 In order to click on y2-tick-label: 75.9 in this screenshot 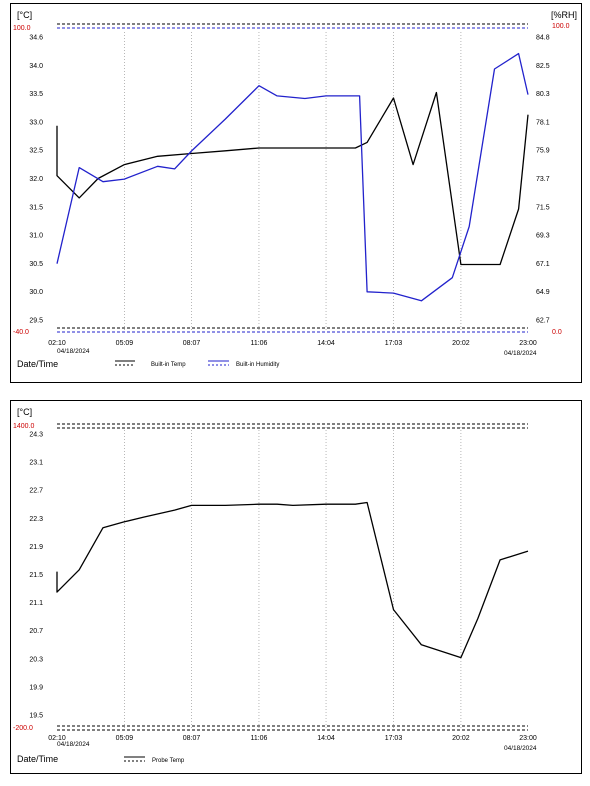, I will do `click(543, 151)`.